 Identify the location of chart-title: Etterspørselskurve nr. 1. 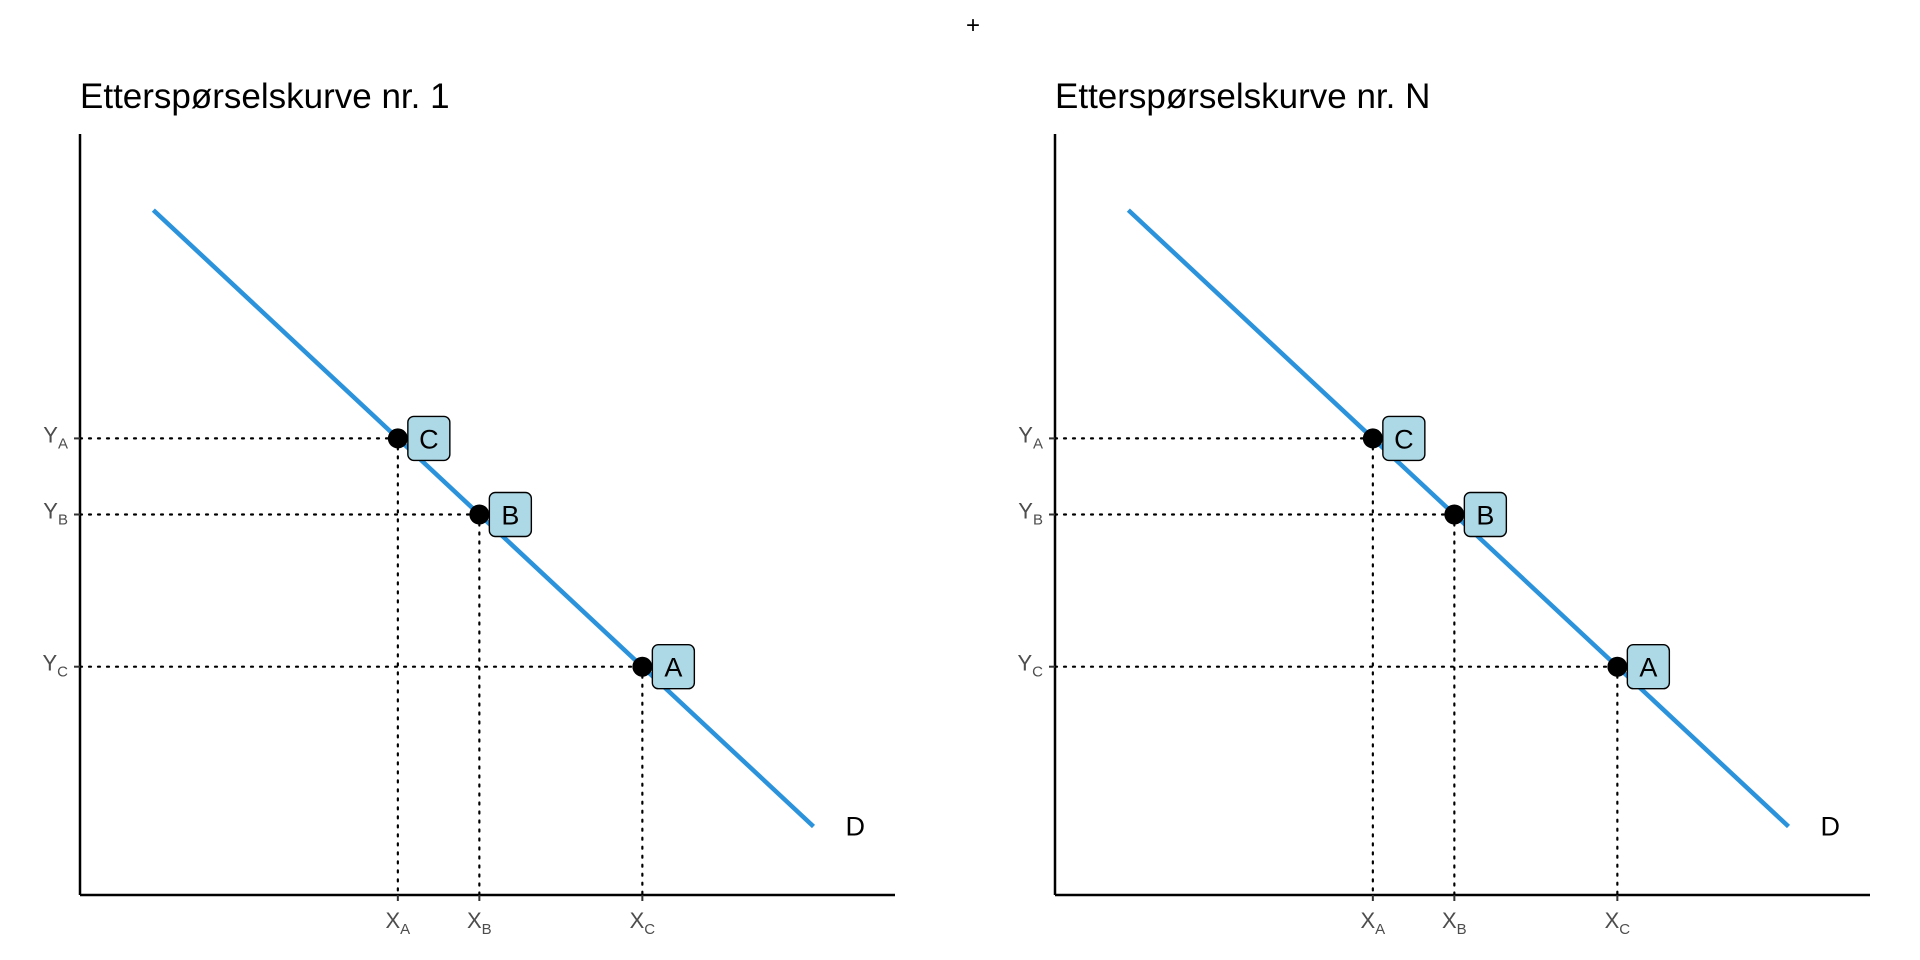
(265, 96).